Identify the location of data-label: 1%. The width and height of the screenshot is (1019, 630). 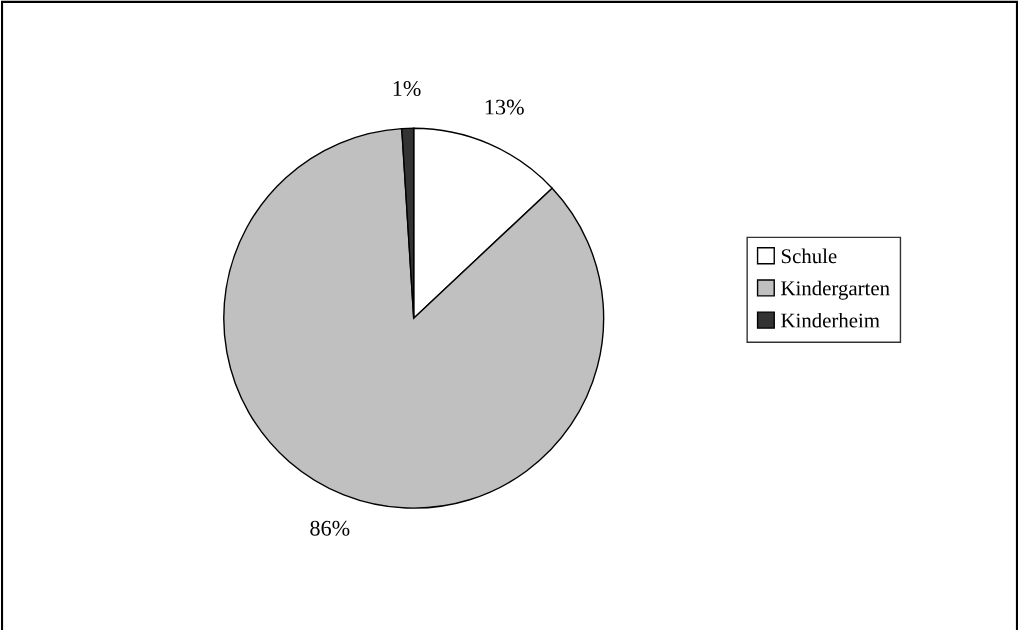
(407, 88).